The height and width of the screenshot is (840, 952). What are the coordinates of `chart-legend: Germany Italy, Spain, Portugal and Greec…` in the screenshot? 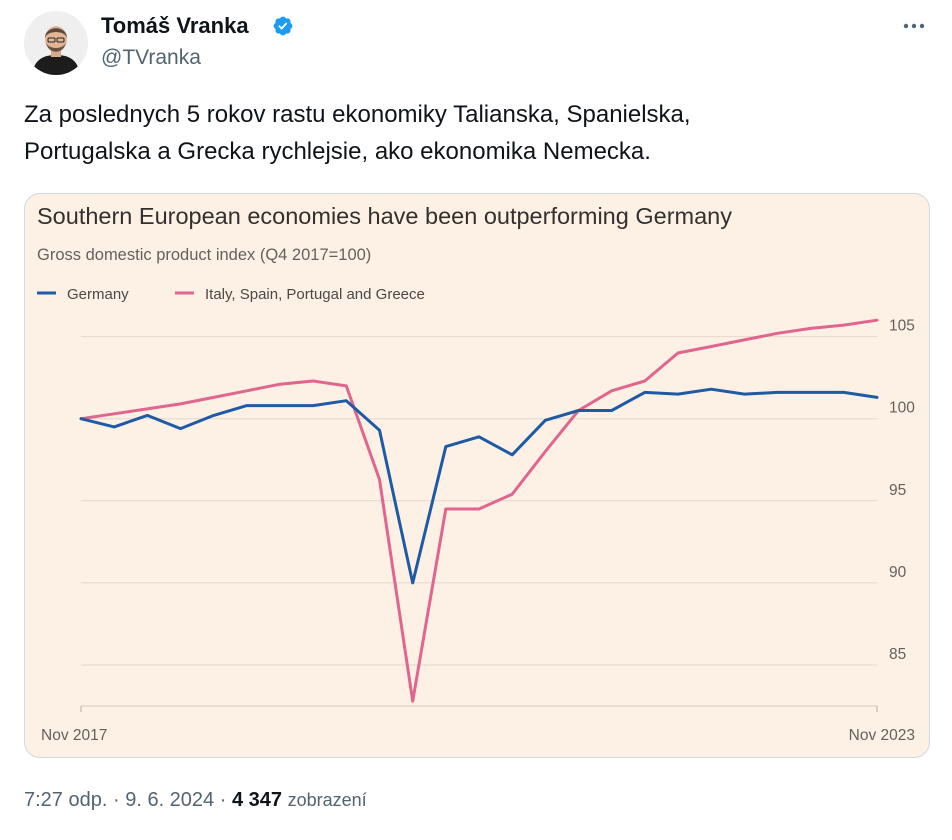 It's located at (231, 294).